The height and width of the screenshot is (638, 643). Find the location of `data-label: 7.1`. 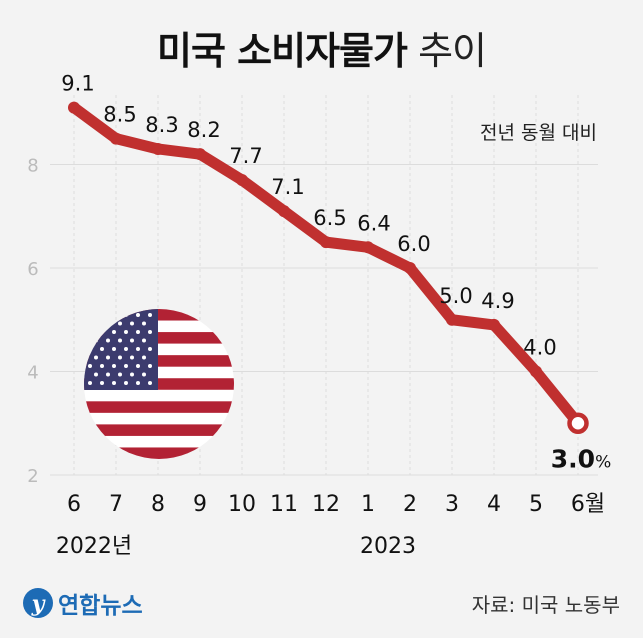

data-label: 7.1 is located at coordinates (287, 187).